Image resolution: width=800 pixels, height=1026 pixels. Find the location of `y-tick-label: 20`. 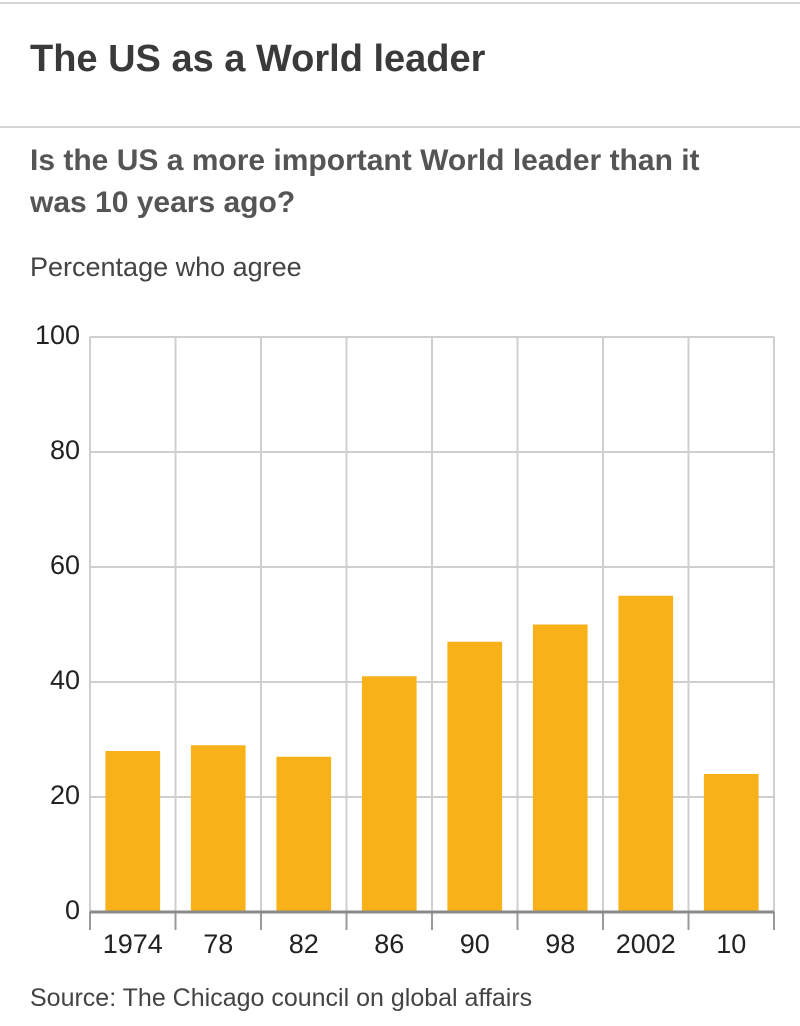

y-tick-label: 20 is located at coordinates (65, 795).